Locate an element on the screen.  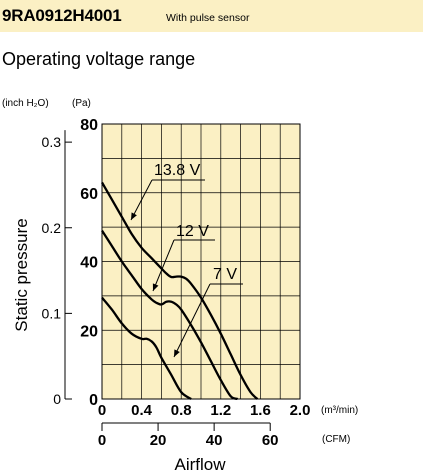
x-unit: (m³/min) is located at coordinates (339, 410).